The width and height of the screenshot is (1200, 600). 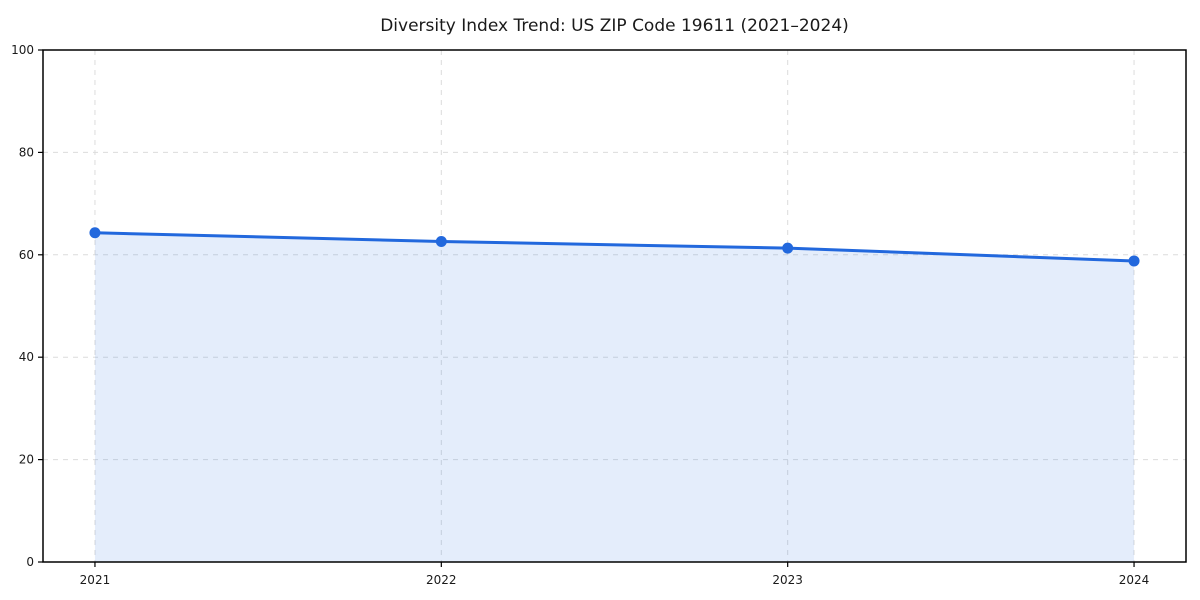 What do you see at coordinates (95, 580) in the screenshot?
I see `x-tick-label: 2021` at bounding box center [95, 580].